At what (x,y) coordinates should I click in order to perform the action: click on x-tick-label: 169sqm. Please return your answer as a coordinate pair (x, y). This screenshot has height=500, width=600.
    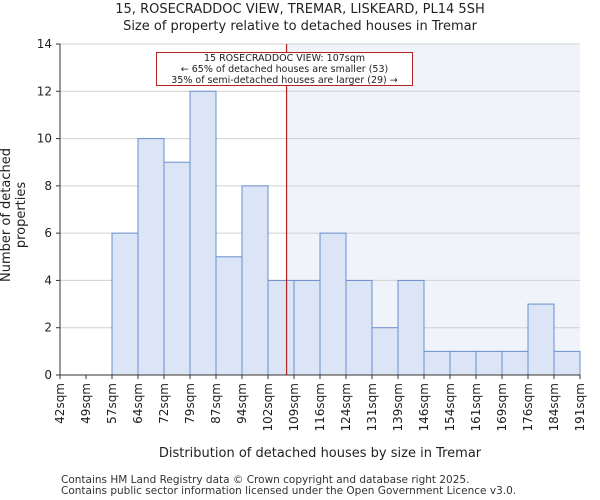
    Looking at the image, I should click on (502, 407).